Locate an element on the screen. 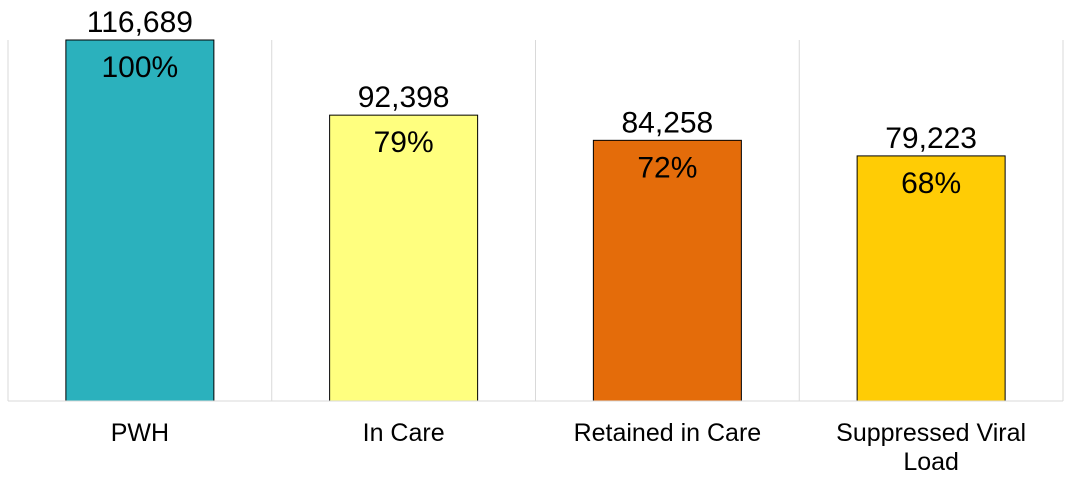 This screenshot has height=485, width=1073. category-label: Suppressed Viral is located at coordinates (931, 433).